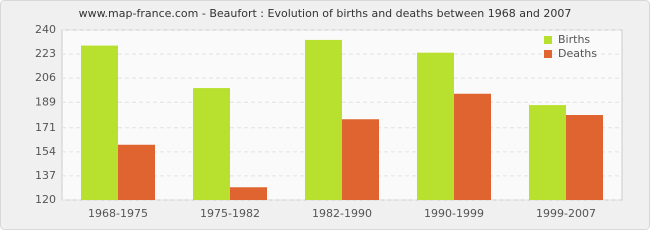 The height and width of the screenshot is (240, 650). Describe the element at coordinates (574, 39) in the screenshot. I see `legend-label: Births` at that location.